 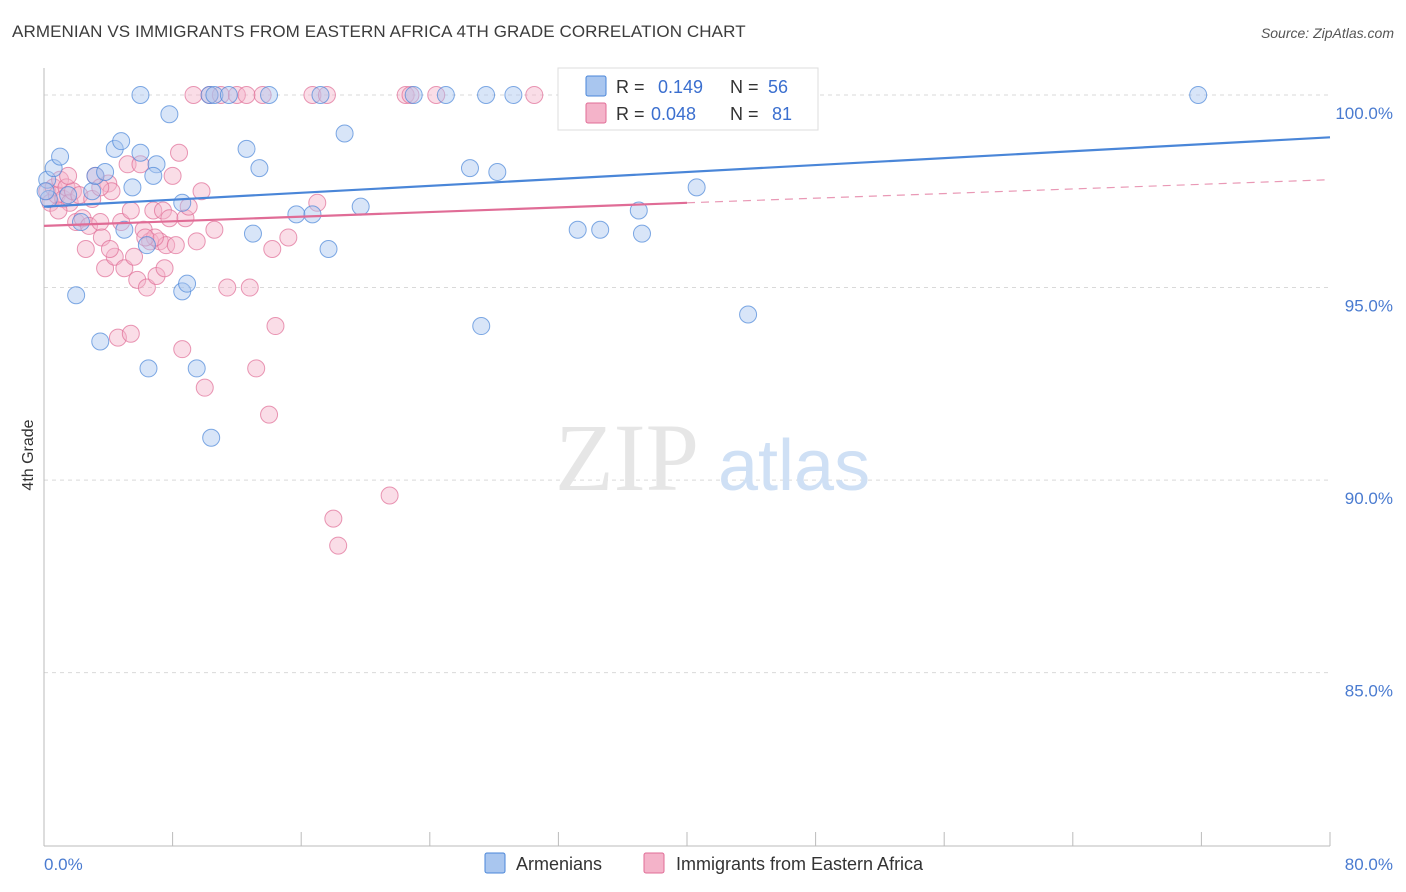 I want to click on trend-line-armenians, so click(x=687, y=172).